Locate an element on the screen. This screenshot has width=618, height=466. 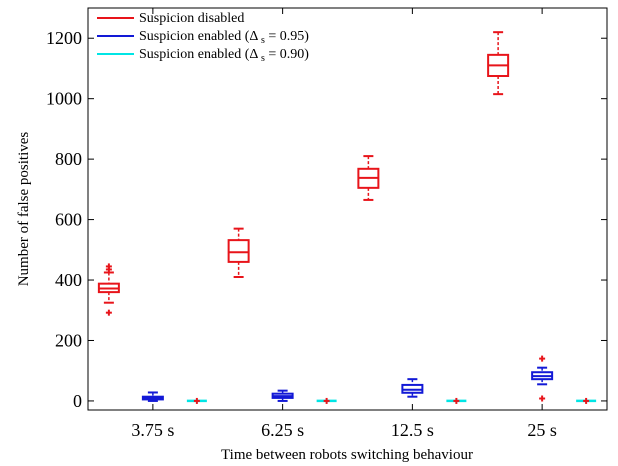
x-tick-label: 3.75 s is located at coordinates (152, 430).